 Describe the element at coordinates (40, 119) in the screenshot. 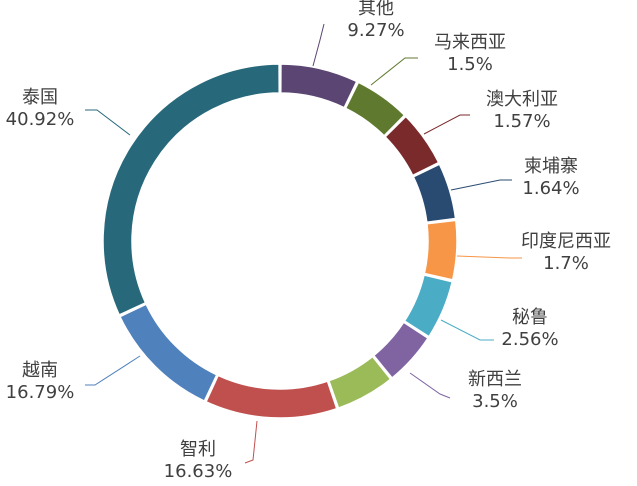

I see `slice-value-label-9: 40.92%` at that location.